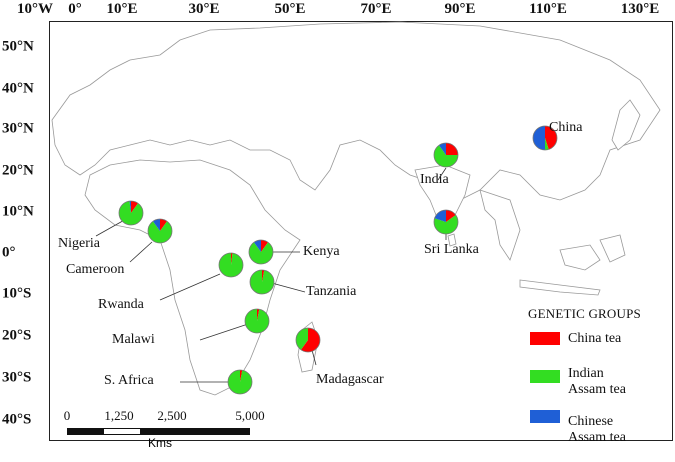  Describe the element at coordinates (18, 46) in the screenshot. I see `y-tick: 50°N` at that location.